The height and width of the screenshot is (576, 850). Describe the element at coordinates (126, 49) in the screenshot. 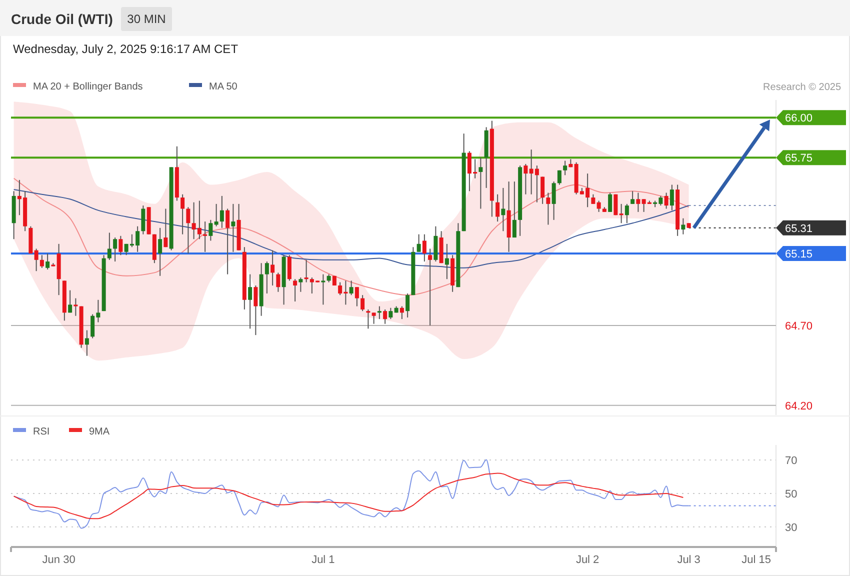

I see `chart-subtitle: Wednesday, July 2, 2025 9:16:17 AM CET` at that location.